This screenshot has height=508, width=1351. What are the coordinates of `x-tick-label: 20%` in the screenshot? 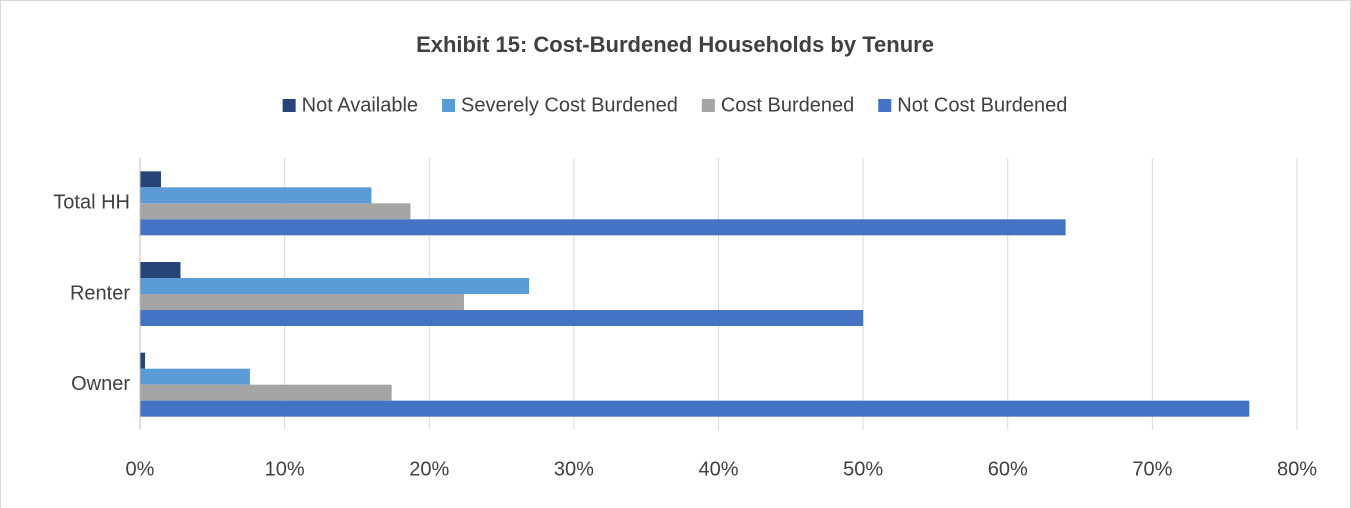 It's located at (429, 469).